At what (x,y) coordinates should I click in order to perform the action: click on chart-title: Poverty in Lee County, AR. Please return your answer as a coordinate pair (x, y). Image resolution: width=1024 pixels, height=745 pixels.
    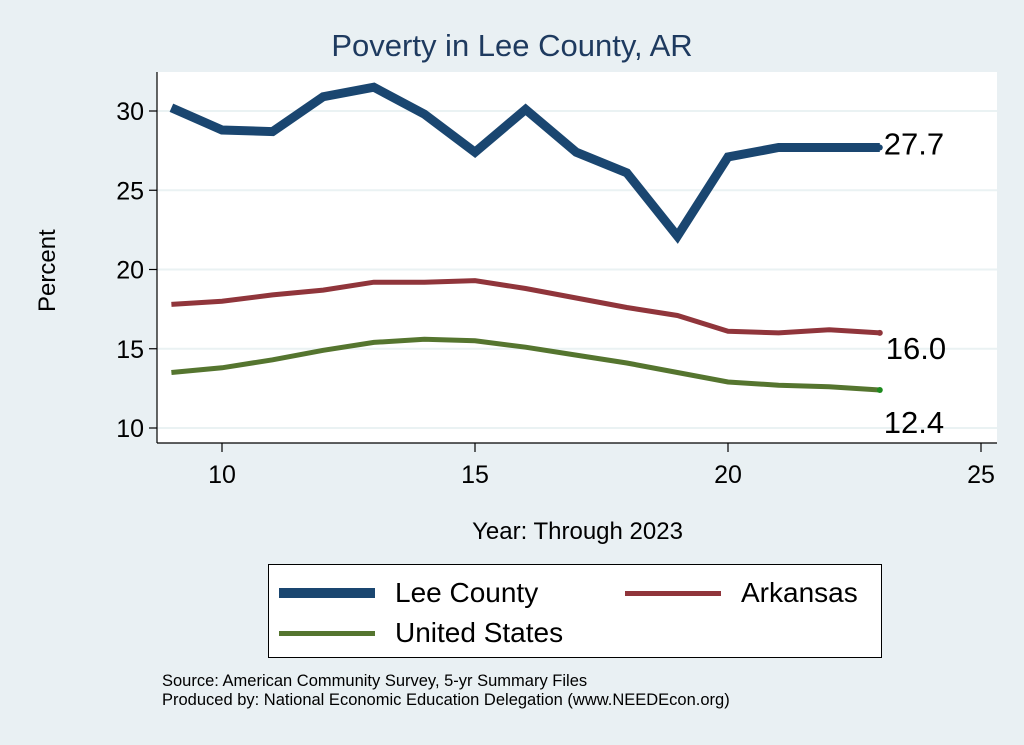
    Looking at the image, I should click on (512, 45).